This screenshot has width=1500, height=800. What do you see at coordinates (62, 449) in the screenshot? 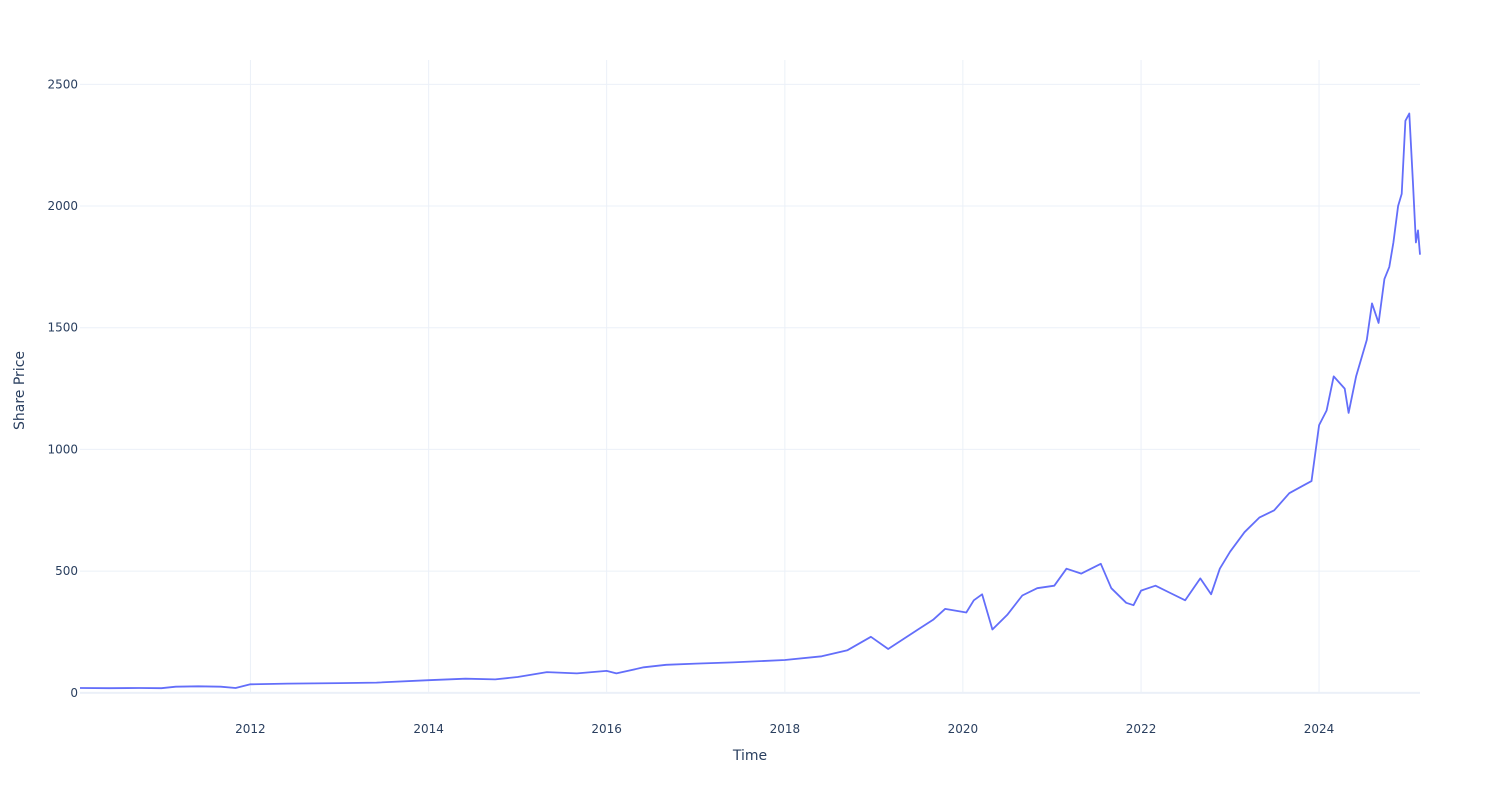
I see `y-tick-label: 1000` at bounding box center [62, 449].